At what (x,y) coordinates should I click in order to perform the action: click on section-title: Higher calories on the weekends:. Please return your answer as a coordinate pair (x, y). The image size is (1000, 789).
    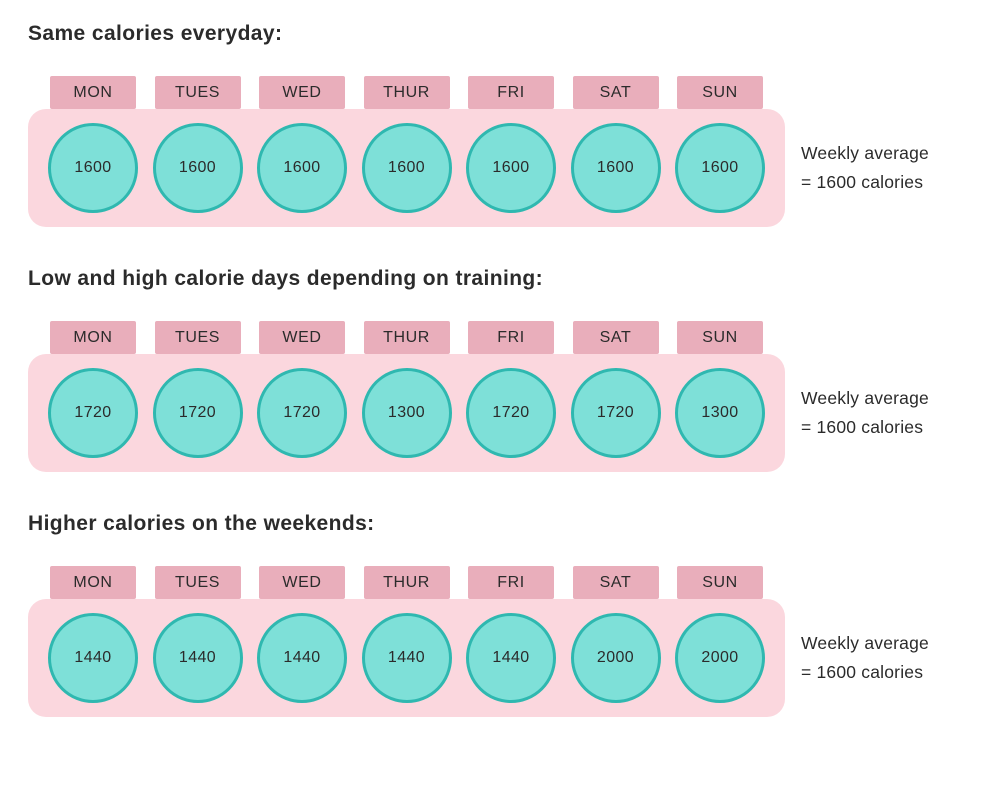
    Looking at the image, I should click on (201, 523).